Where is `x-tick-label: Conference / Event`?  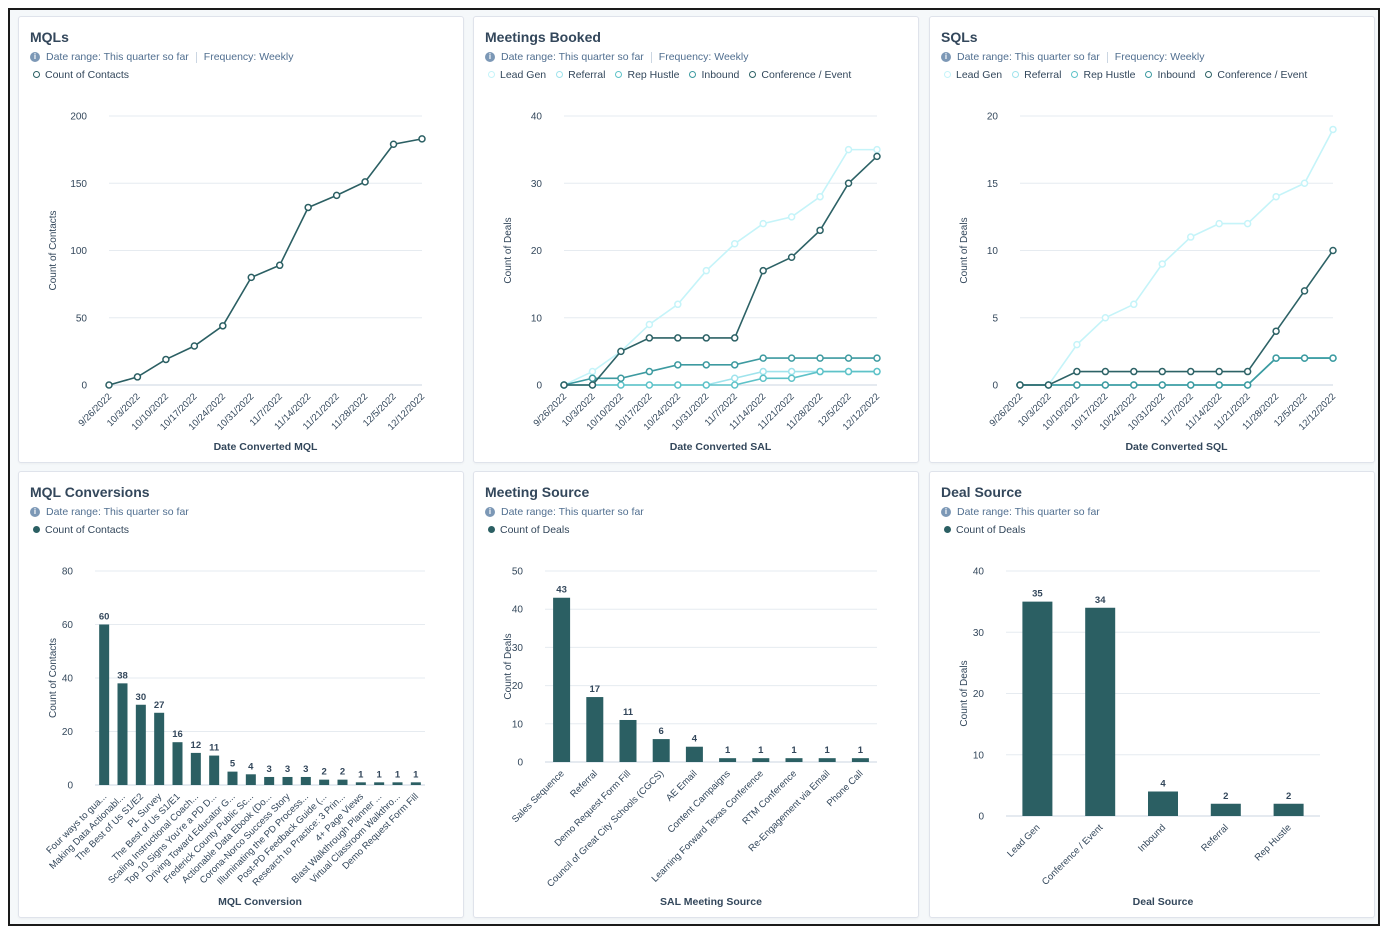
x-tick-label: Conference / Event is located at coordinates (1073, 855).